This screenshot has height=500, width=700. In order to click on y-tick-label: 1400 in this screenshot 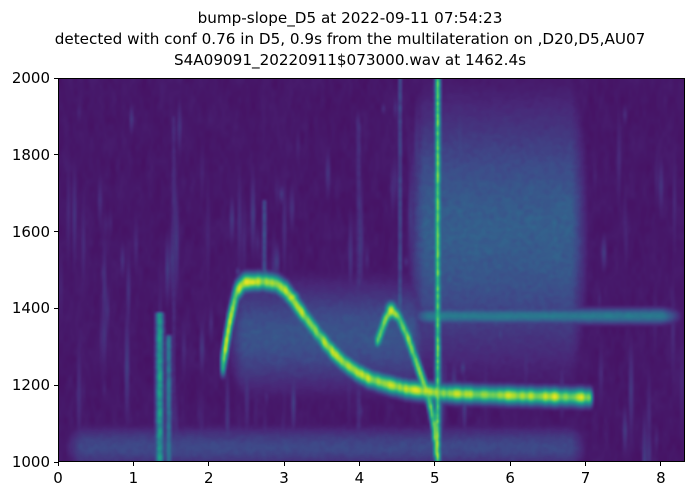, I will do `click(30, 308)`.